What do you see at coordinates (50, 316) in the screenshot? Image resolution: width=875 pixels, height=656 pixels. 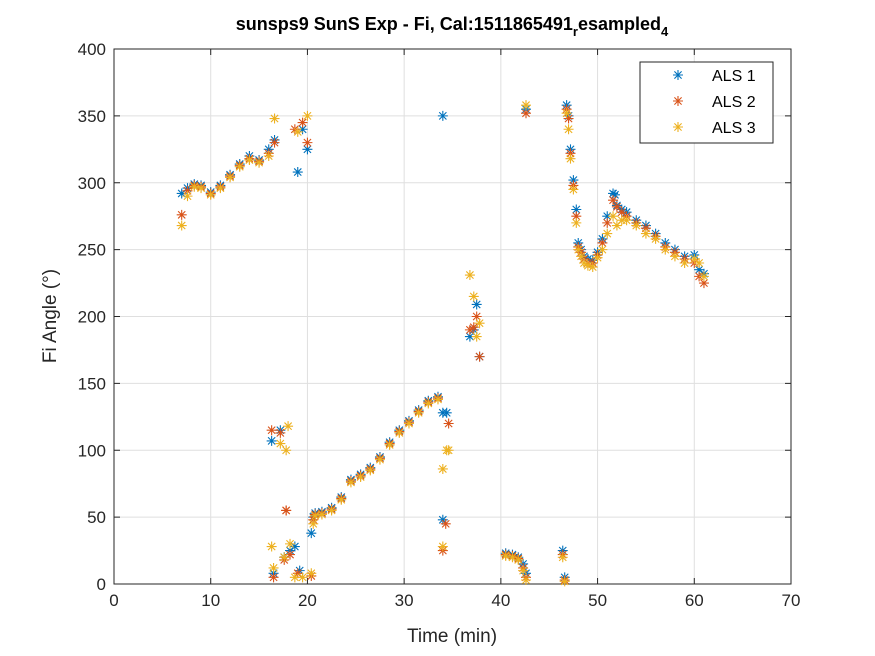 I see `y-axis-label: Fi Angle (°)` at bounding box center [50, 316].